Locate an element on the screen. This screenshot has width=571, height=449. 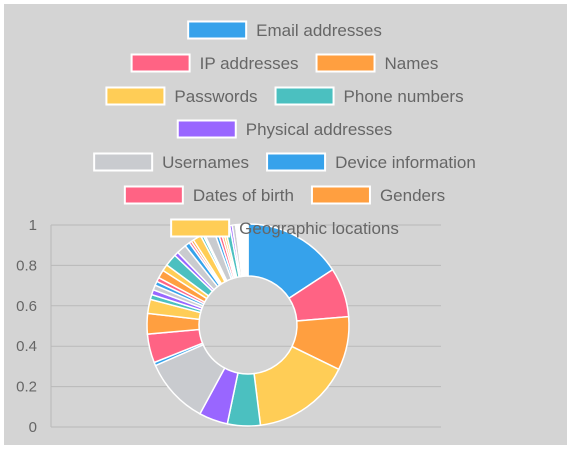
legend-label: Names is located at coordinates (412, 63).